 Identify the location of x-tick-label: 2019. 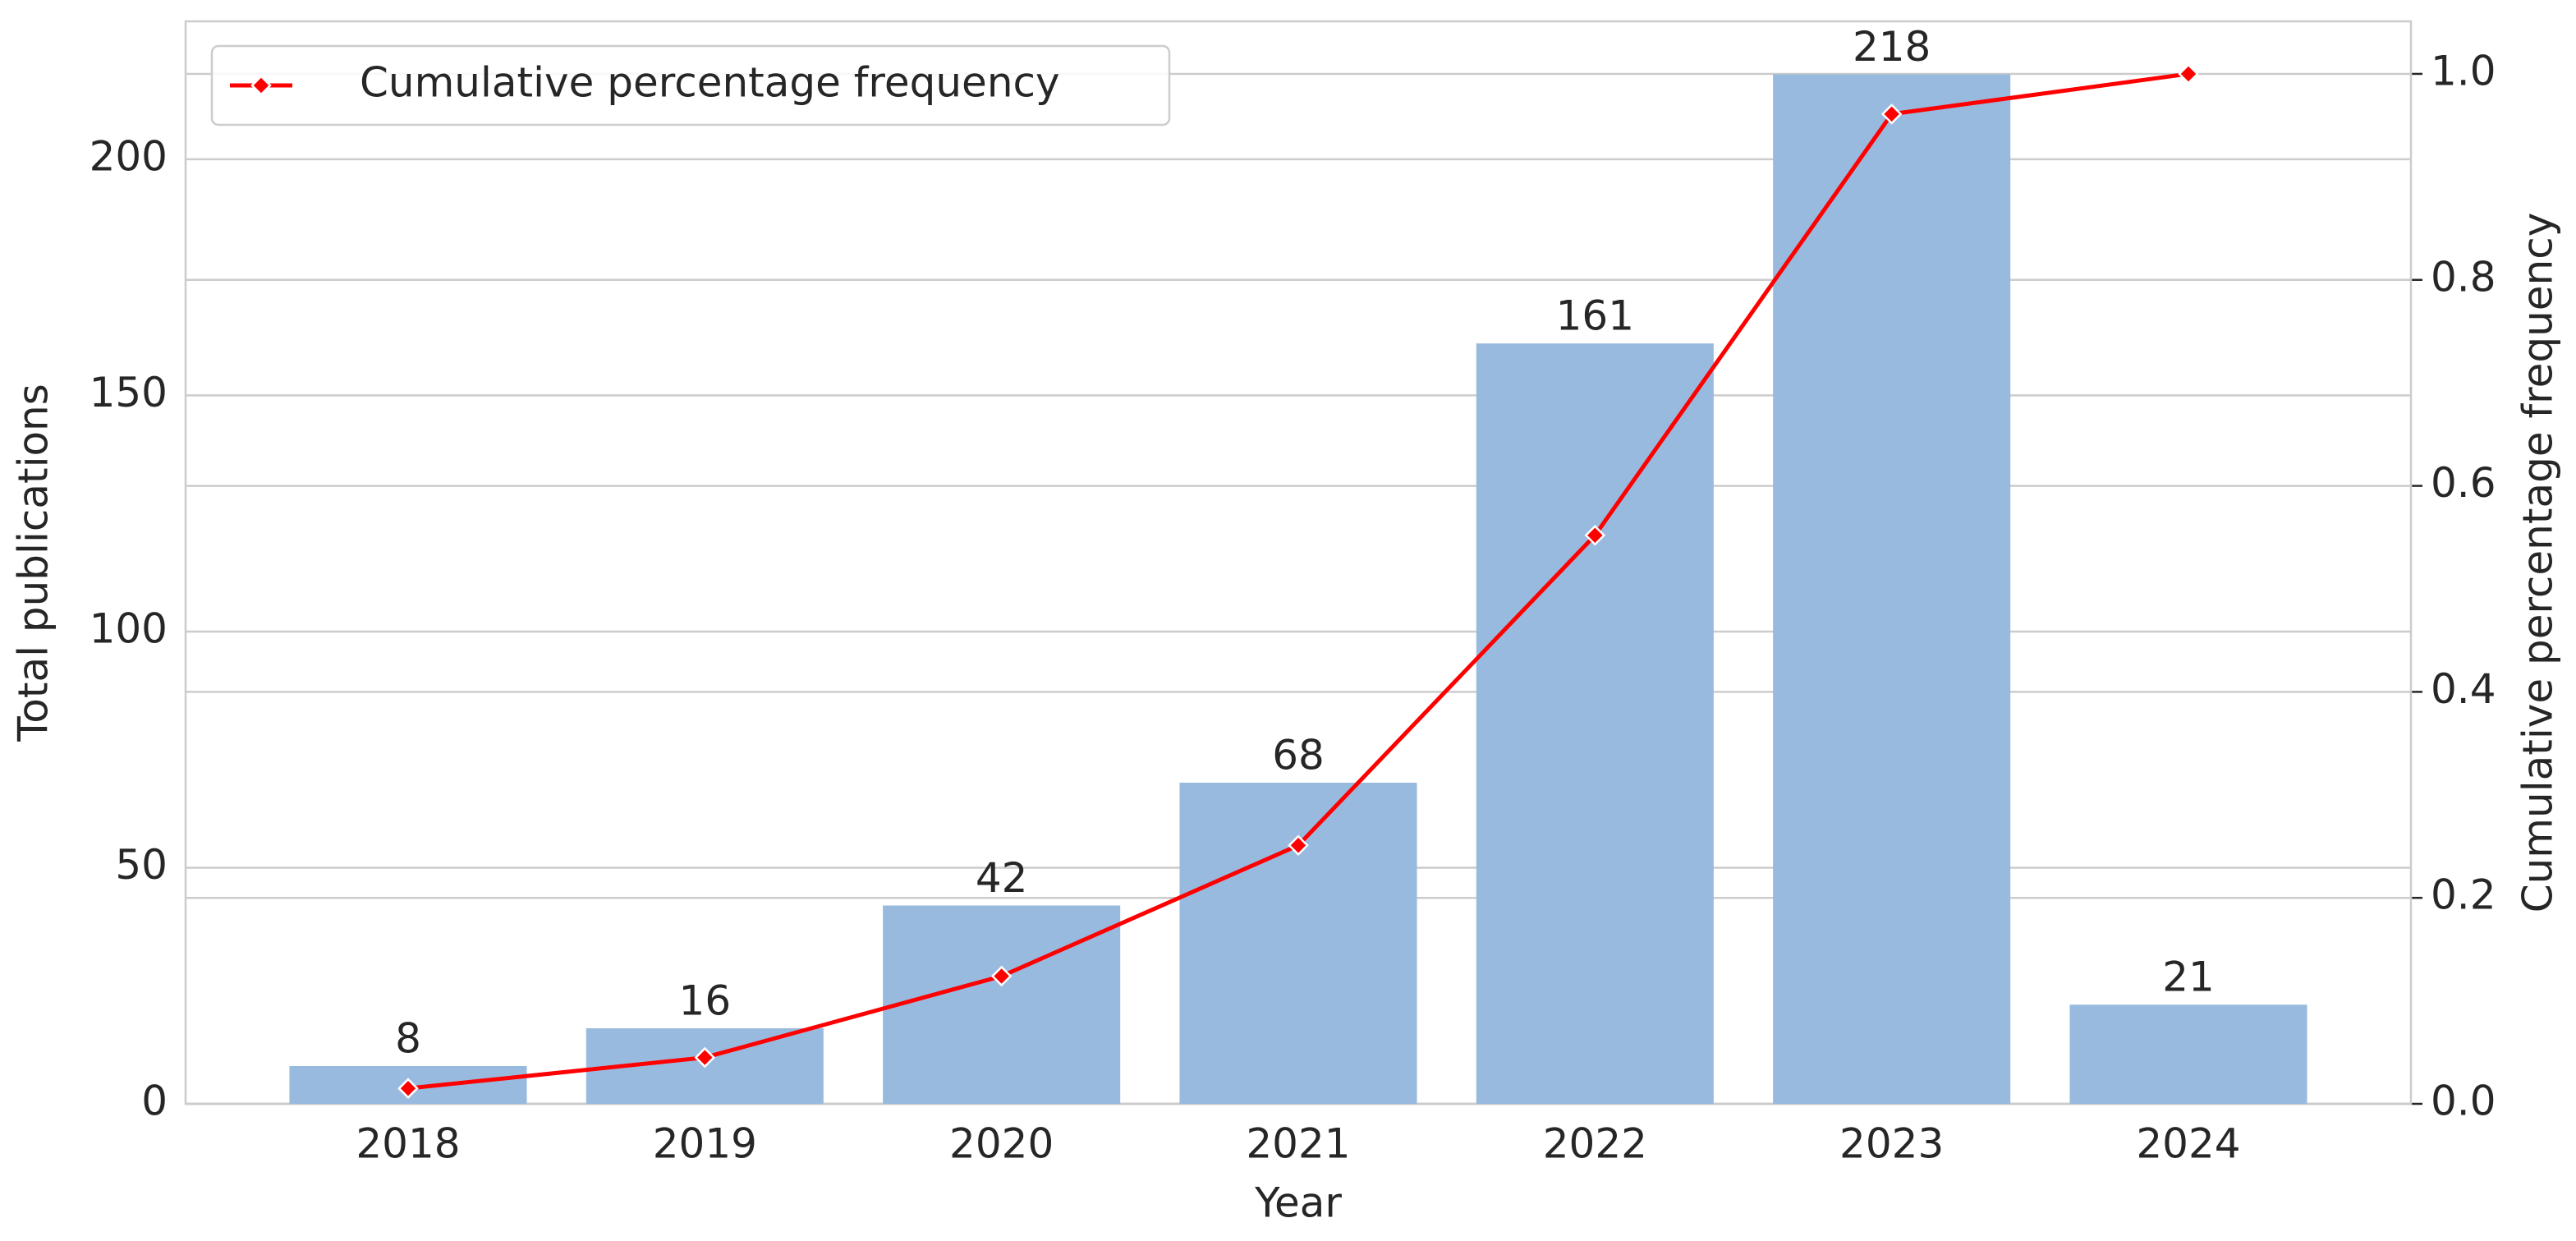
(705, 1144).